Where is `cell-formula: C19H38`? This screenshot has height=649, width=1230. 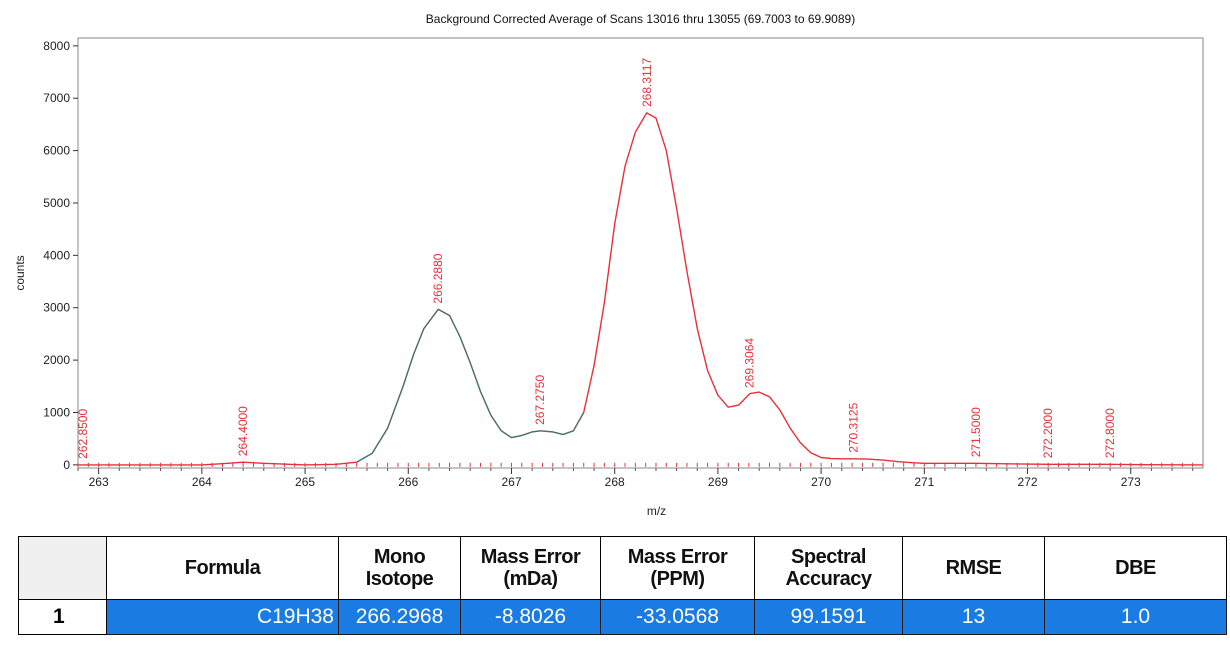
cell-formula: C19H38 is located at coordinates (222, 617).